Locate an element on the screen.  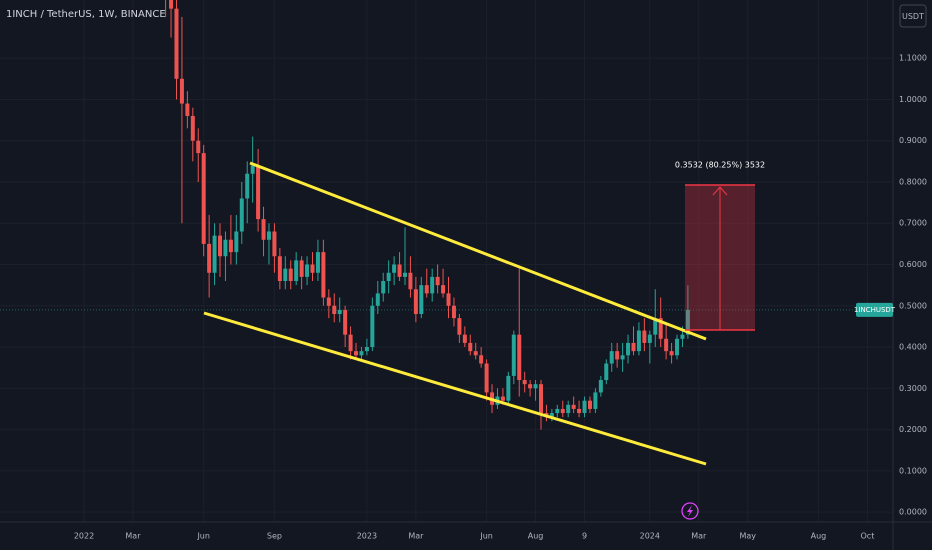
y-tick-label: 0.3000 is located at coordinates (913, 388).